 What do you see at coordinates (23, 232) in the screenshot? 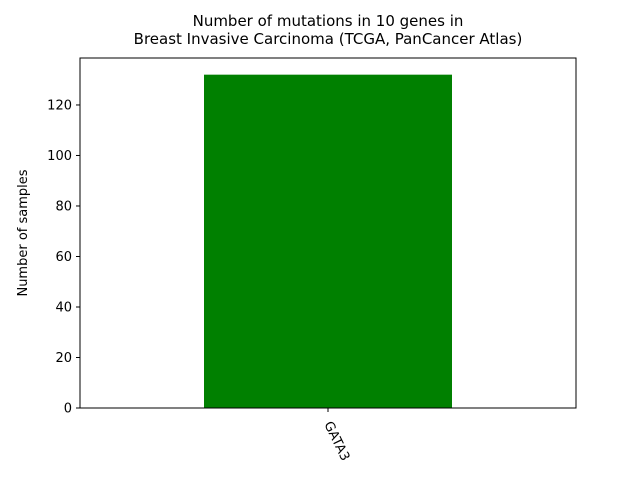
I see `y-axis-label: Number of samples` at bounding box center [23, 232].